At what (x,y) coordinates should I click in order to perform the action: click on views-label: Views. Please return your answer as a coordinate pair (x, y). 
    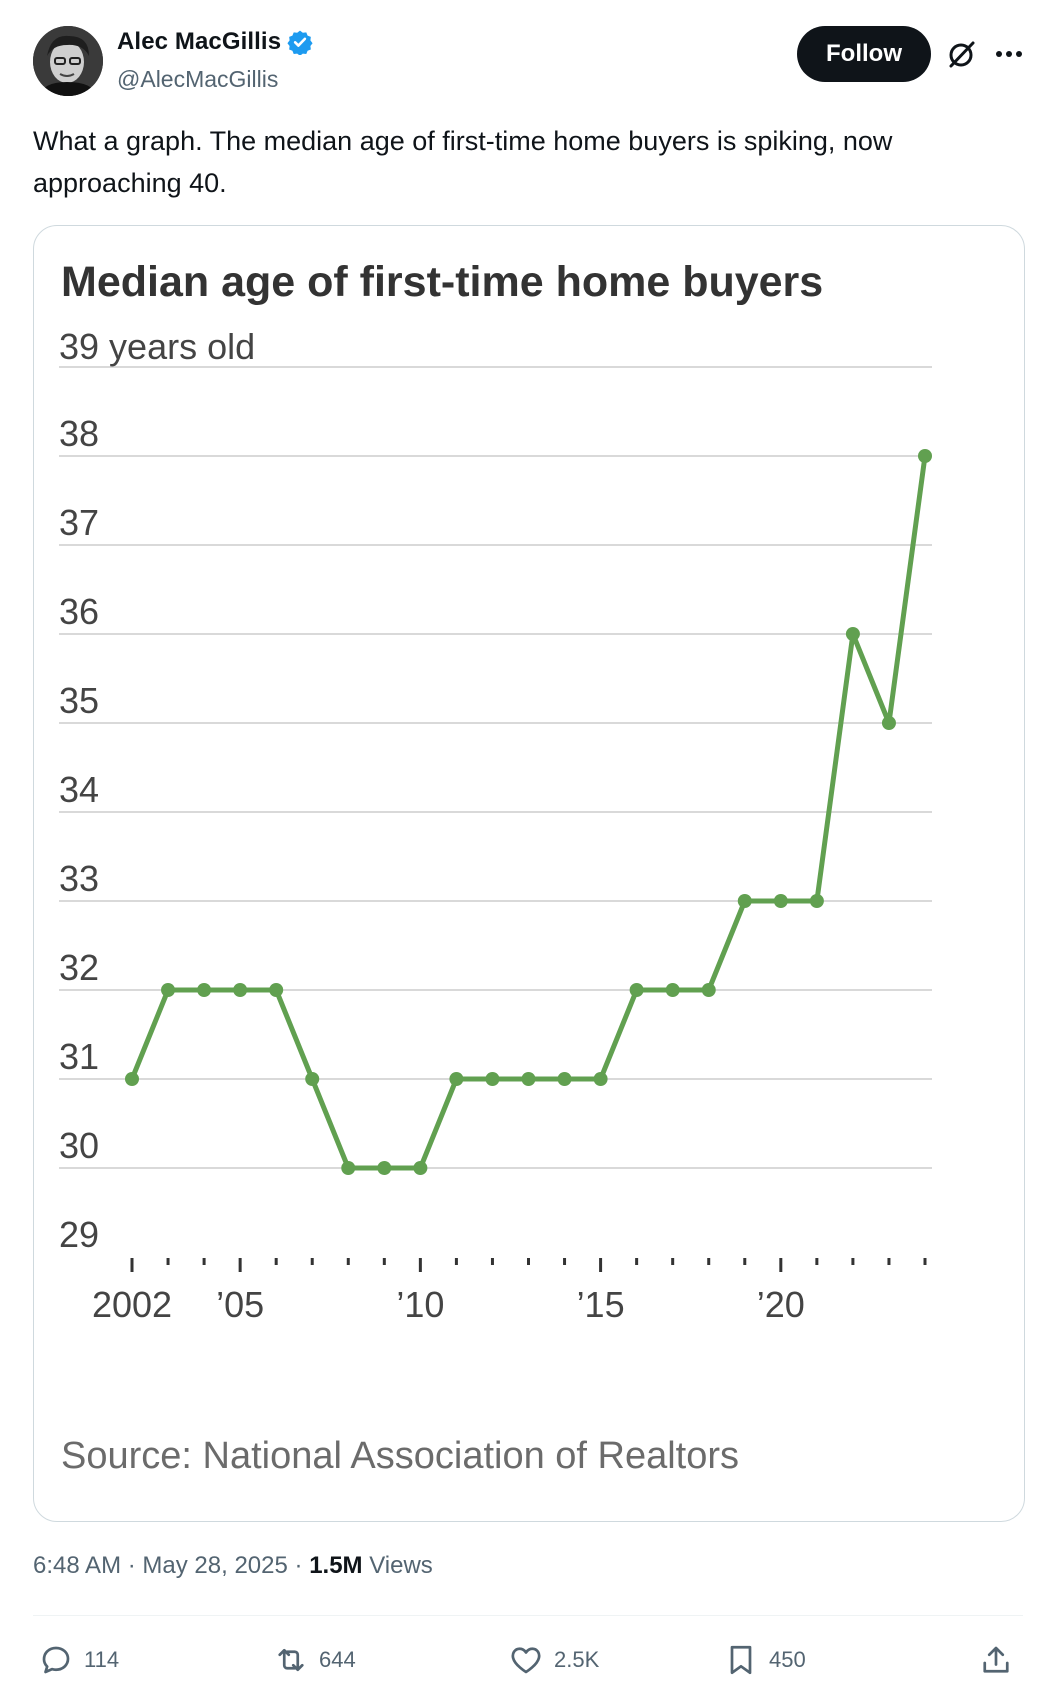
    Looking at the image, I should click on (401, 1565).